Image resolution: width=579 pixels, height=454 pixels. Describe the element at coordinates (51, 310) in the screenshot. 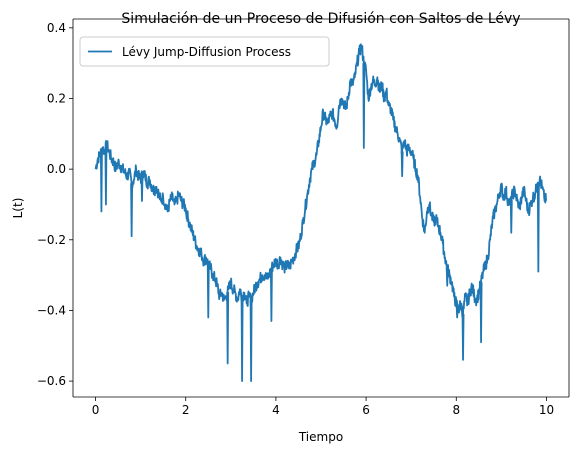

I see `y-tick-label: −0.4` at that location.